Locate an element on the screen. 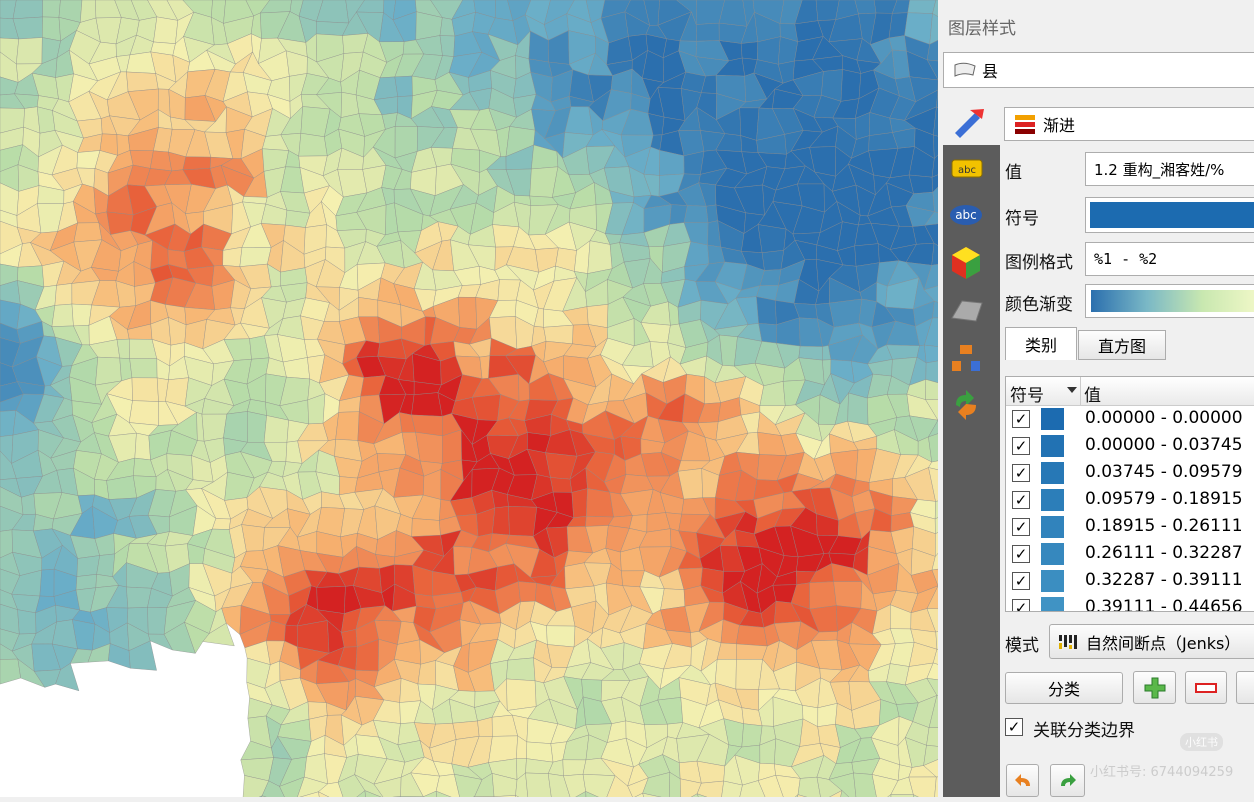 This screenshot has height=802, width=1254. column-header: 值 is located at coordinates (1092, 396).